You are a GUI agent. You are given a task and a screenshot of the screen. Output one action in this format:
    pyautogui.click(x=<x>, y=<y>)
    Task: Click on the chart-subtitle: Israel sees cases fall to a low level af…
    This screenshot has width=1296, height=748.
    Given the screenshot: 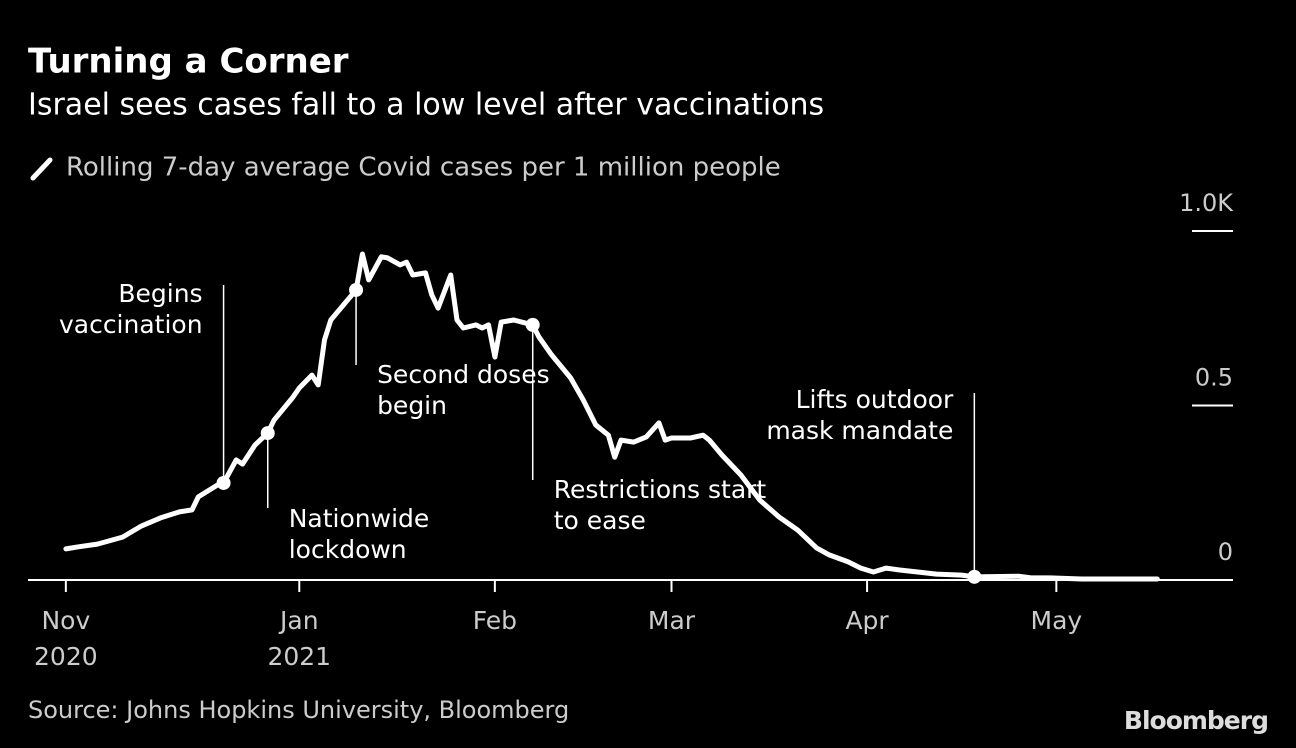 What is the action you would take?
    pyautogui.click(x=426, y=105)
    